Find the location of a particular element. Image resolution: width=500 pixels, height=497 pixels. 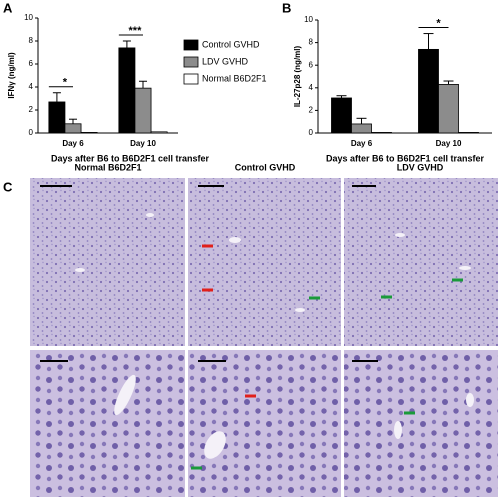

legend-label: LDV GVHD is located at coordinates (225, 61).